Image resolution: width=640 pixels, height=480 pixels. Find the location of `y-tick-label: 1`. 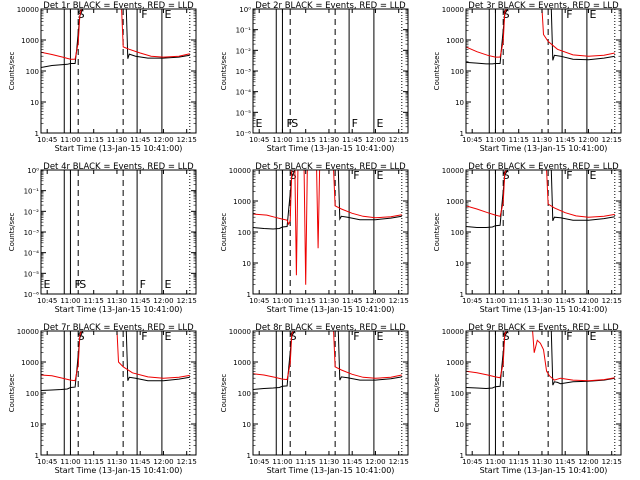

y-tick-label: 1 is located at coordinates (37, 134).